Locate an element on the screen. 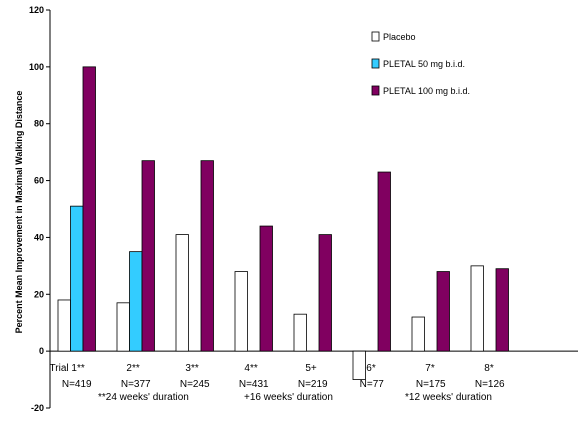  n-label: N=431 is located at coordinates (254, 384).